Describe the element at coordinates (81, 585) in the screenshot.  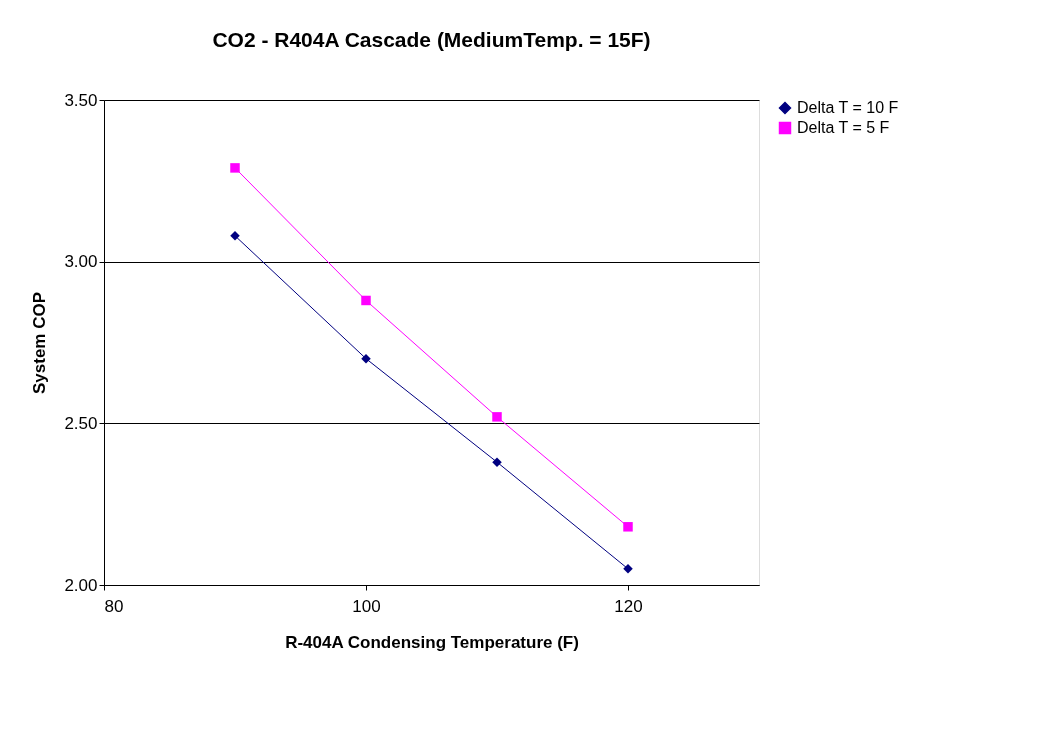
I see `y-tick-label: 2.00` at that location.